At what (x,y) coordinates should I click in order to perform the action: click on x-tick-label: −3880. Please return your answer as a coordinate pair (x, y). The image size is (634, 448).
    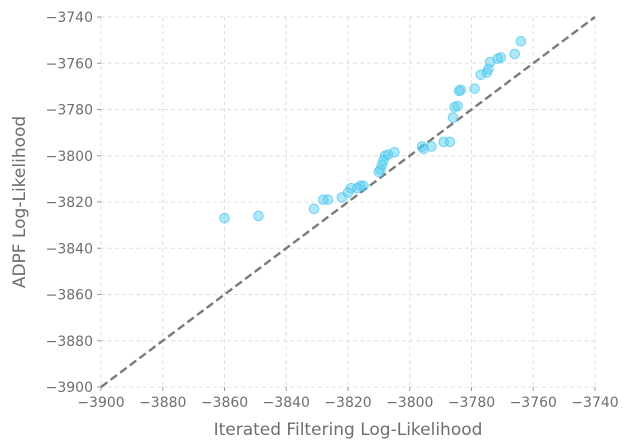
    Looking at the image, I should click on (162, 403).